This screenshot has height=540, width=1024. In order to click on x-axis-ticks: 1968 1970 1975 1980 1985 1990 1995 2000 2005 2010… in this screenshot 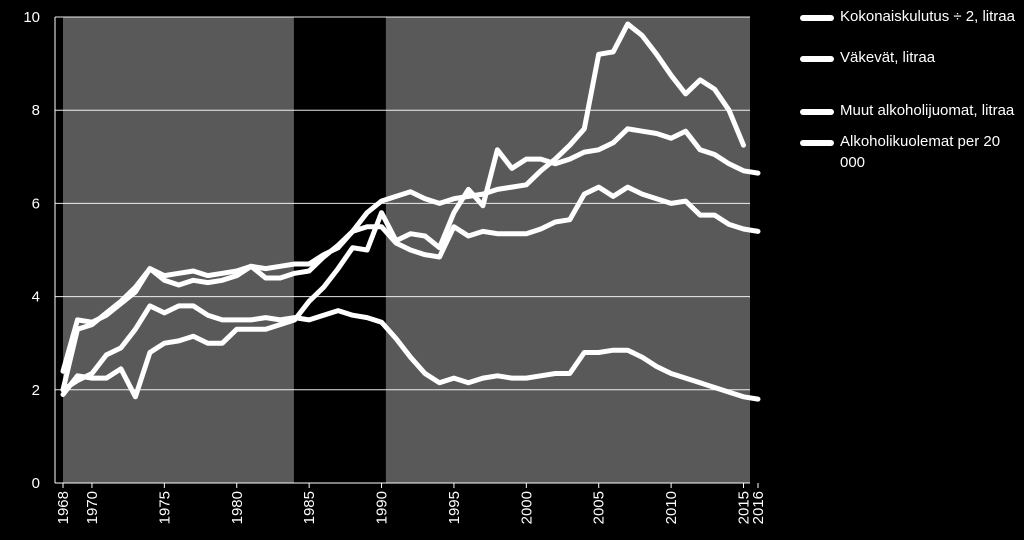, I will do `click(411, 503)`.